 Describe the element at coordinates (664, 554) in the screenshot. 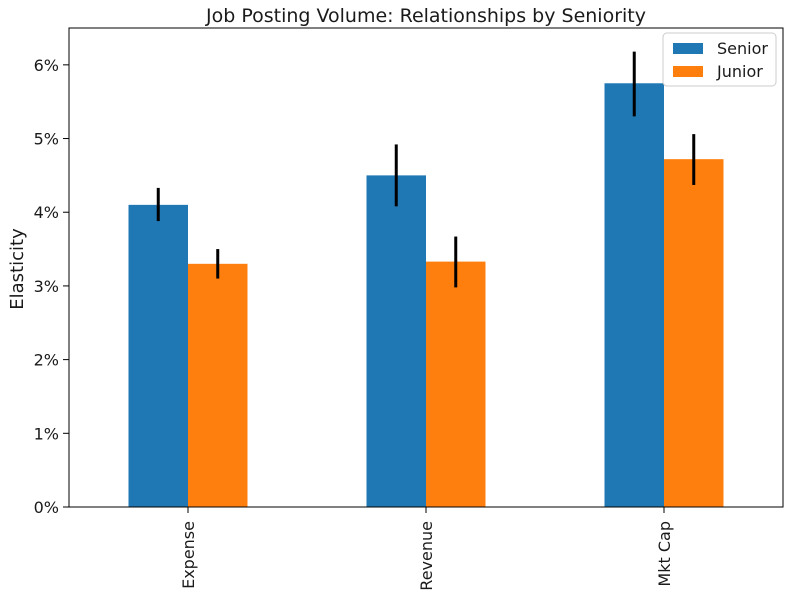

I see `x-tick-label-2: Mkt Cap` at that location.